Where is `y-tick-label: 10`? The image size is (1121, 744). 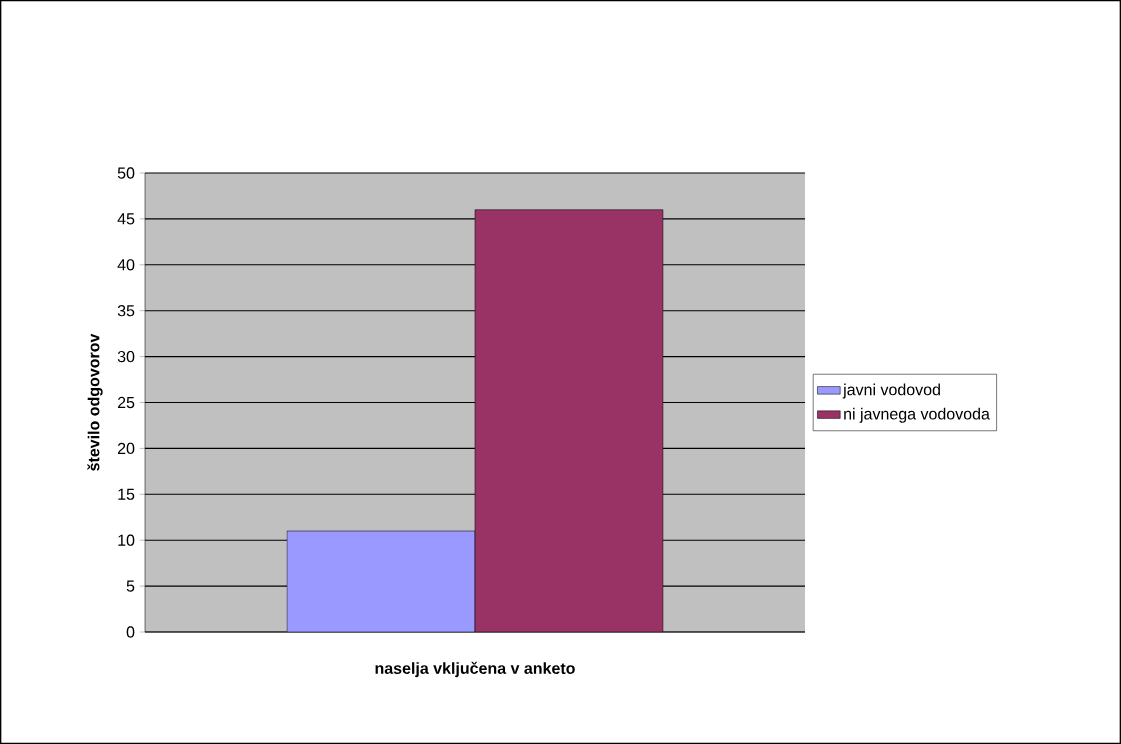
y-tick-label: 10 is located at coordinates (126, 540).